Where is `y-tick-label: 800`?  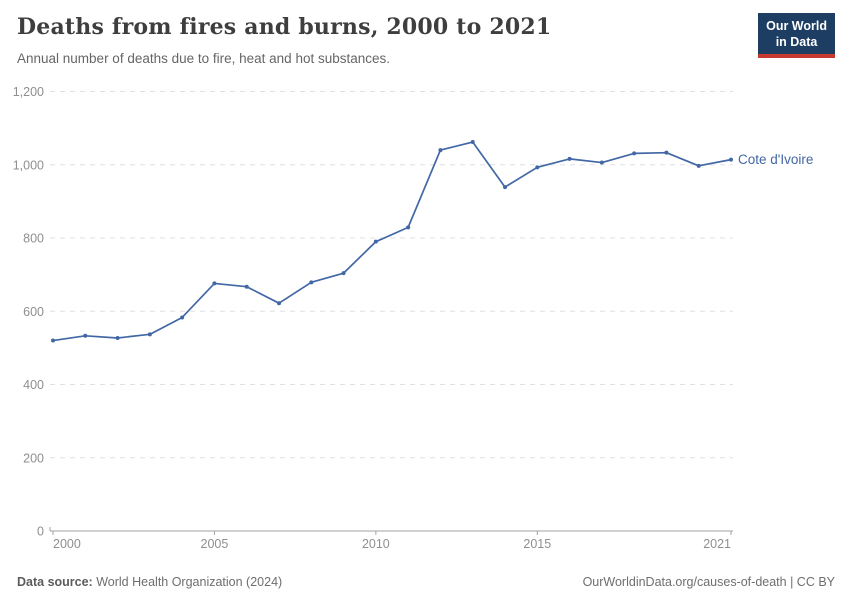
y-tick-label: 800 is located at coordinates (33, 239).